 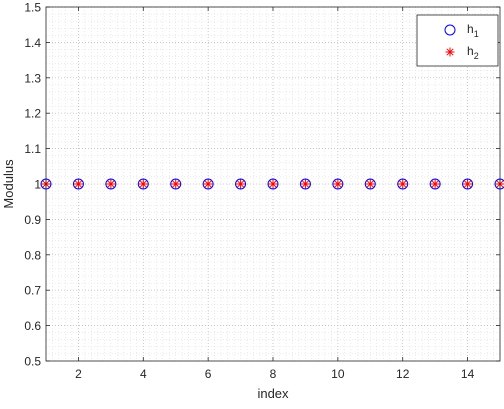 I want to click on x-tick-label: 2, so click(x=78, y=374).